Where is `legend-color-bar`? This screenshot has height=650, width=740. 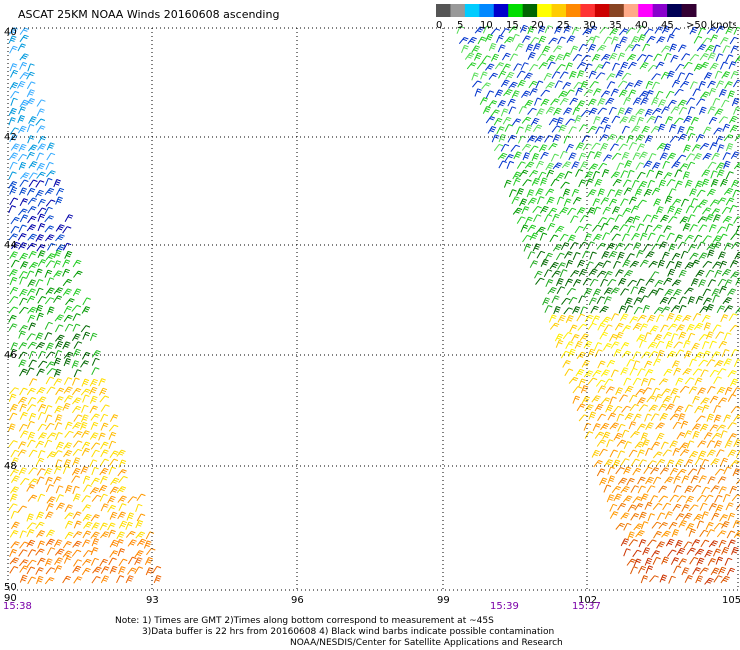 legend-color-bar is located at coordinates (566, 10).